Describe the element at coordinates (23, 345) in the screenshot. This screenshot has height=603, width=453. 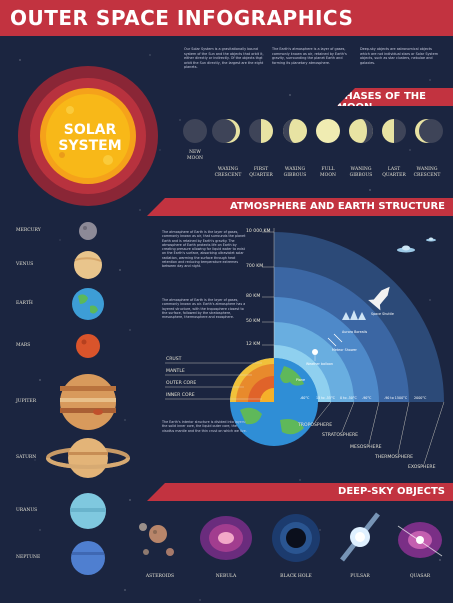
I see `planet-label-mars: MARS` at that location.